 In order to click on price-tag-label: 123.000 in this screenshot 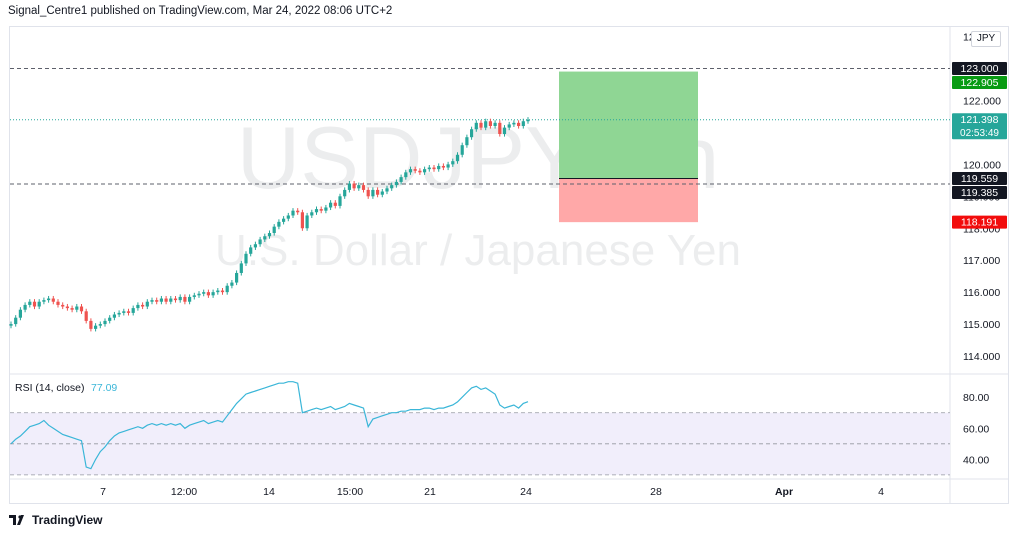, I will do `click(980, 69)`.